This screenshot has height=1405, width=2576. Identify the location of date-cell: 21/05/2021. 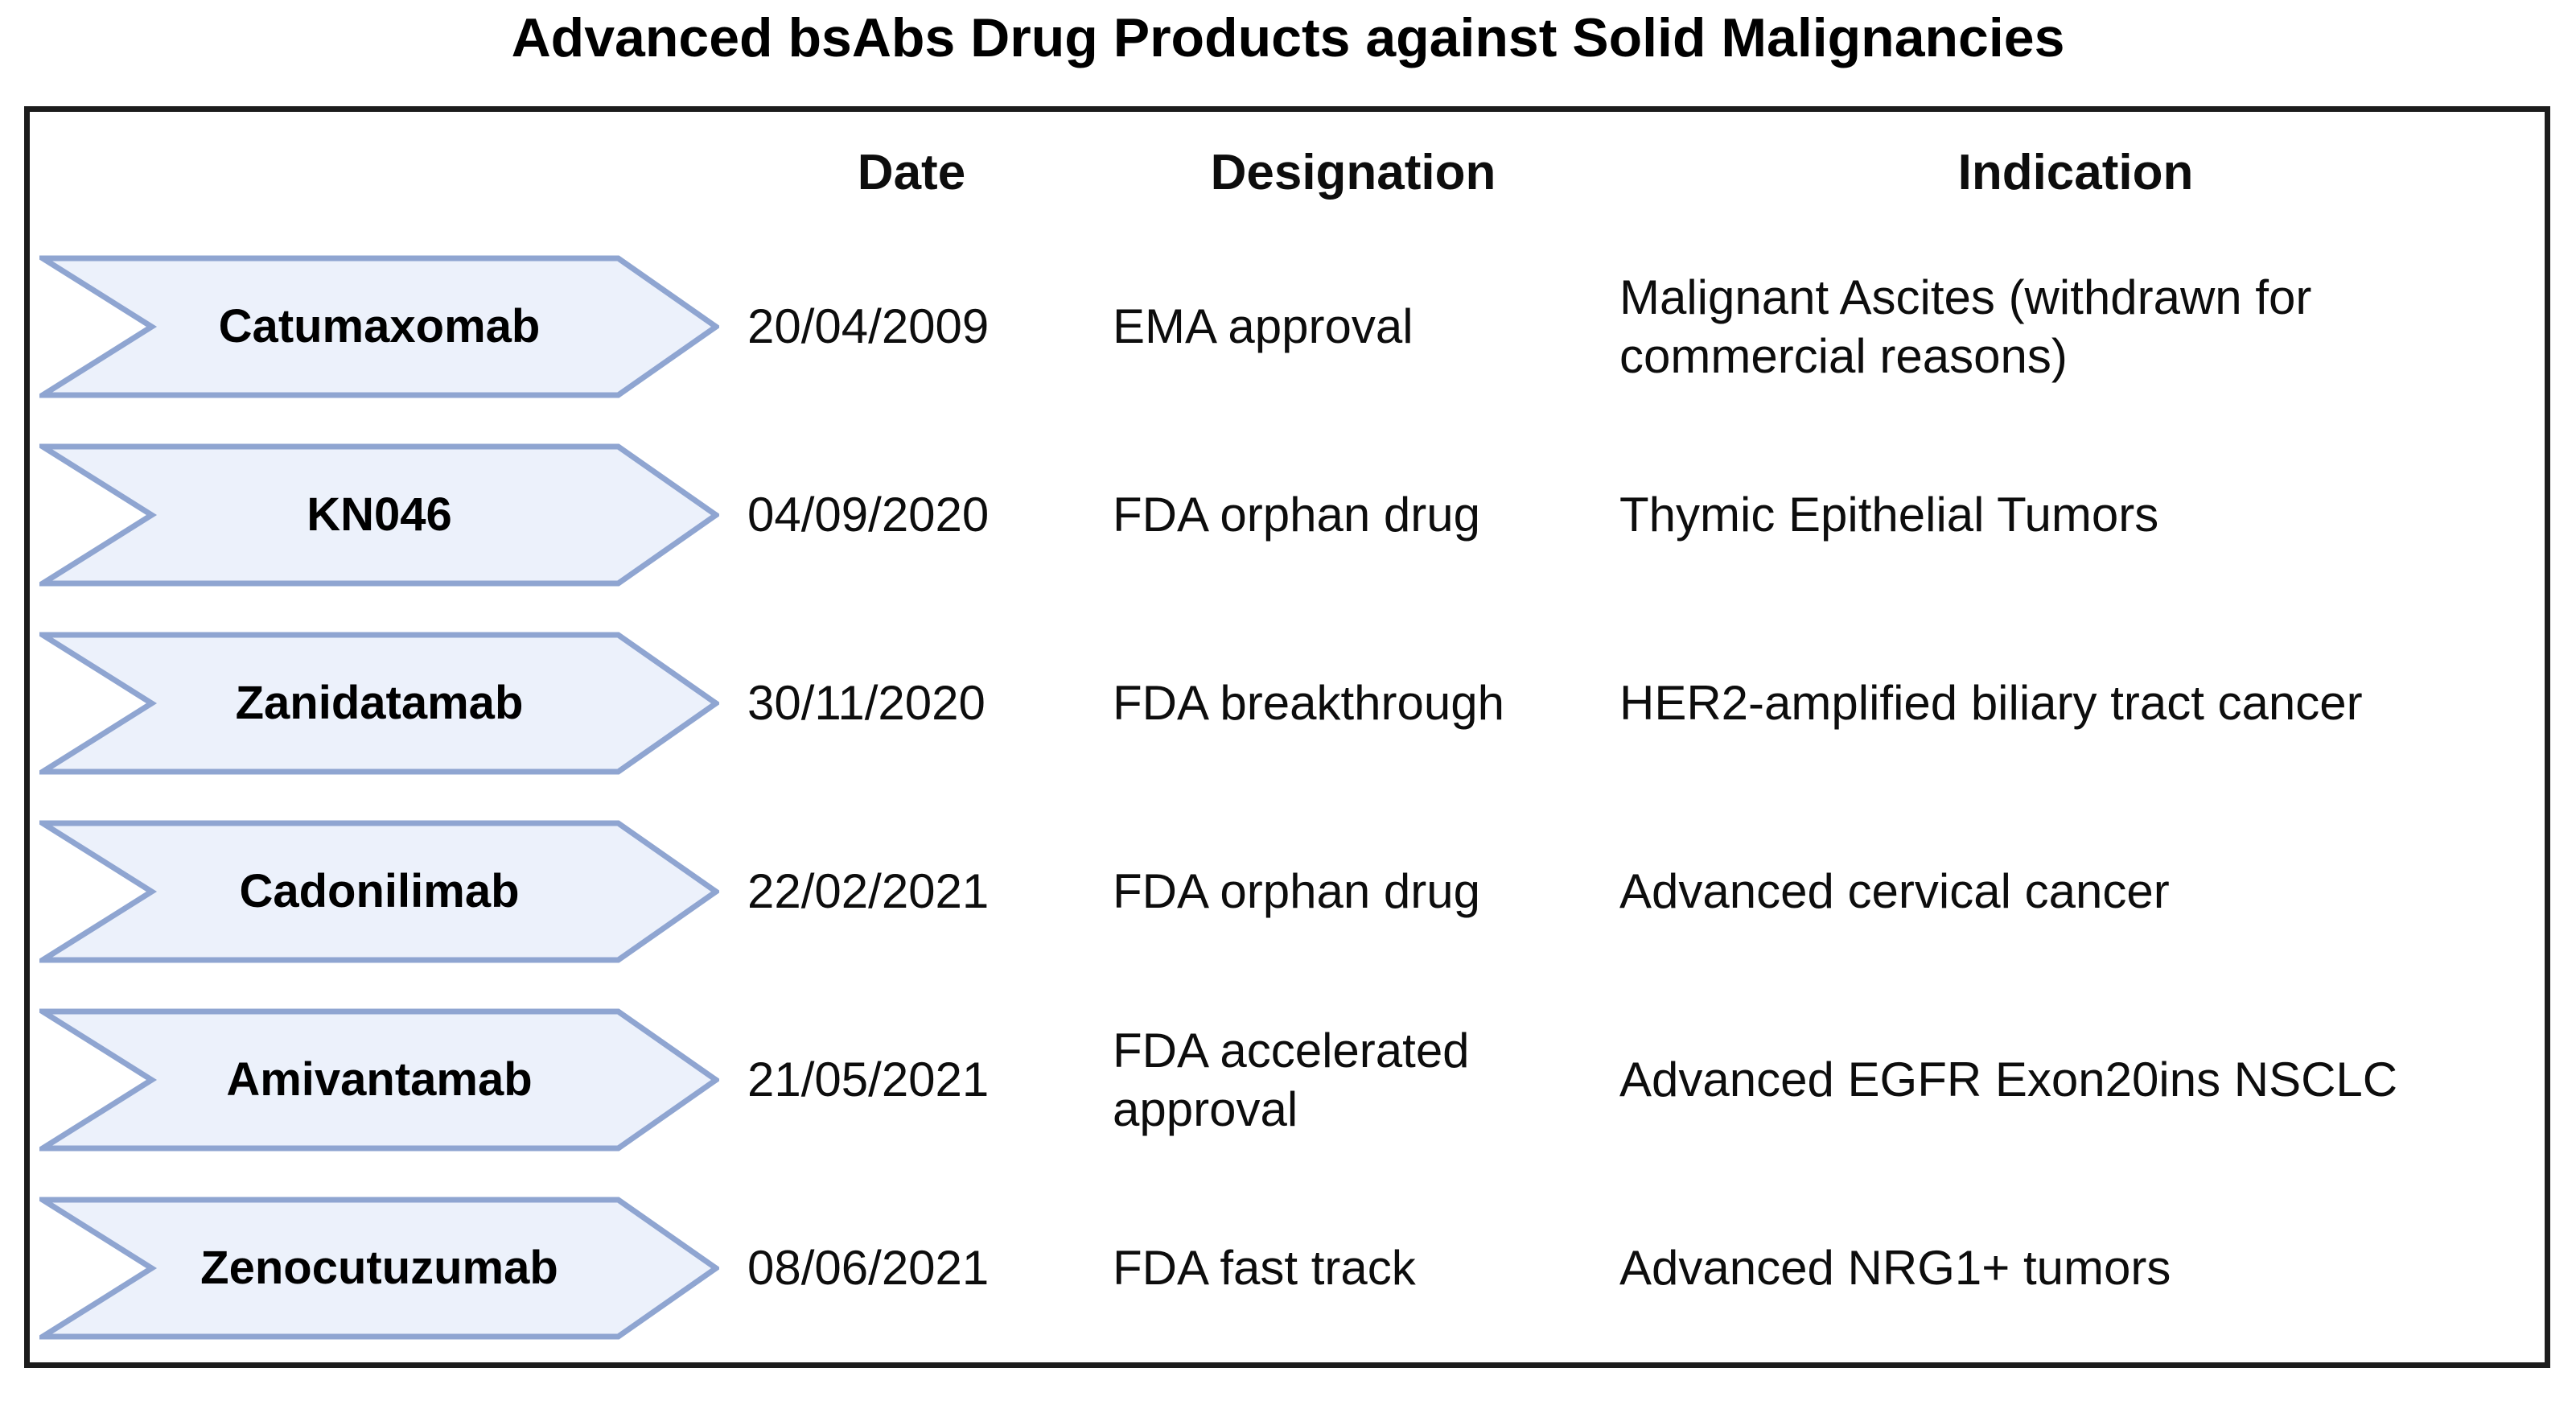
(868, 1080).